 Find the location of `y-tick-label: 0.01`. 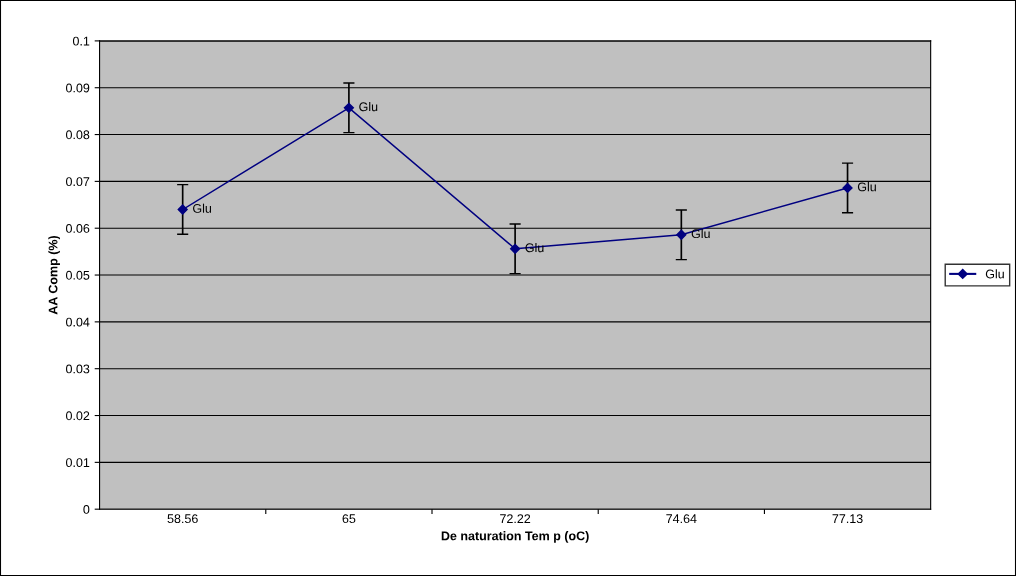

y-tick-label: 0.01 is located at coordinates (78, 463).